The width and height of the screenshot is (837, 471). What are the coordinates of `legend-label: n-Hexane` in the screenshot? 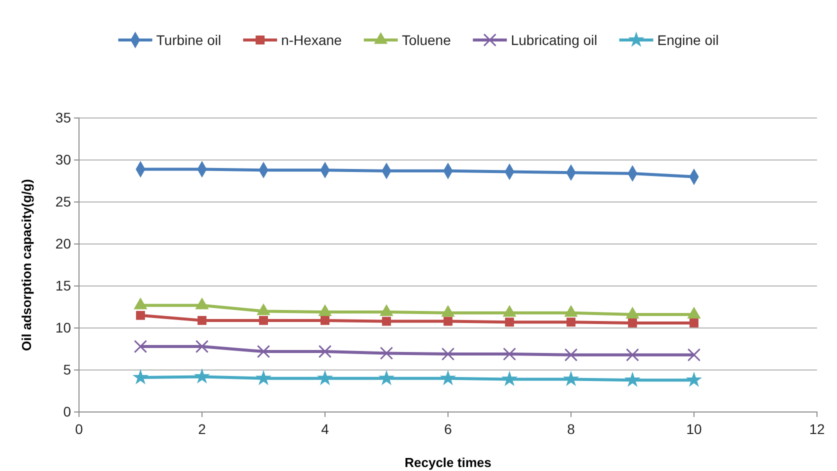 It's located at (311, 40).